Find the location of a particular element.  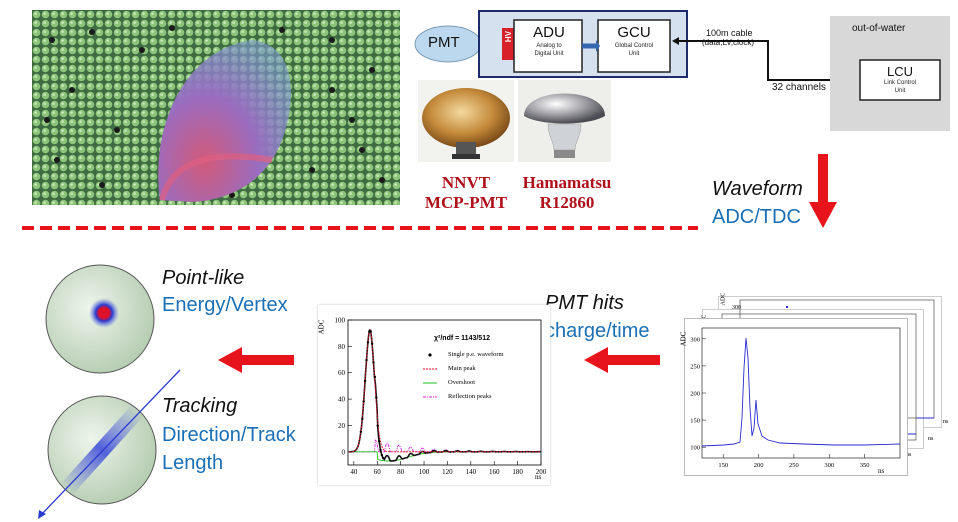

cable-spec-label: (data,LV,clock) is located at coordinates (728, 42).